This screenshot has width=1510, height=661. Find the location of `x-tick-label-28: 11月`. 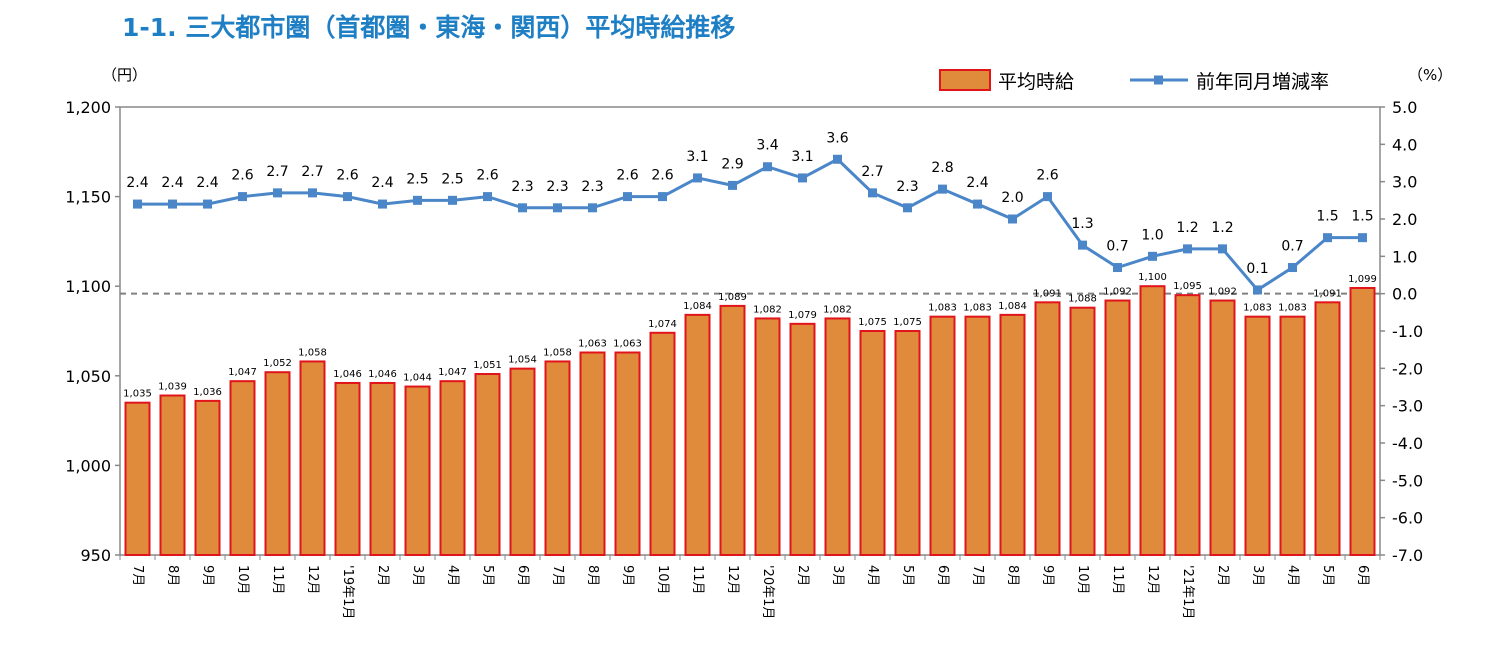

x-tick-label-28: 11月 is located at coordinates (1117, 580).